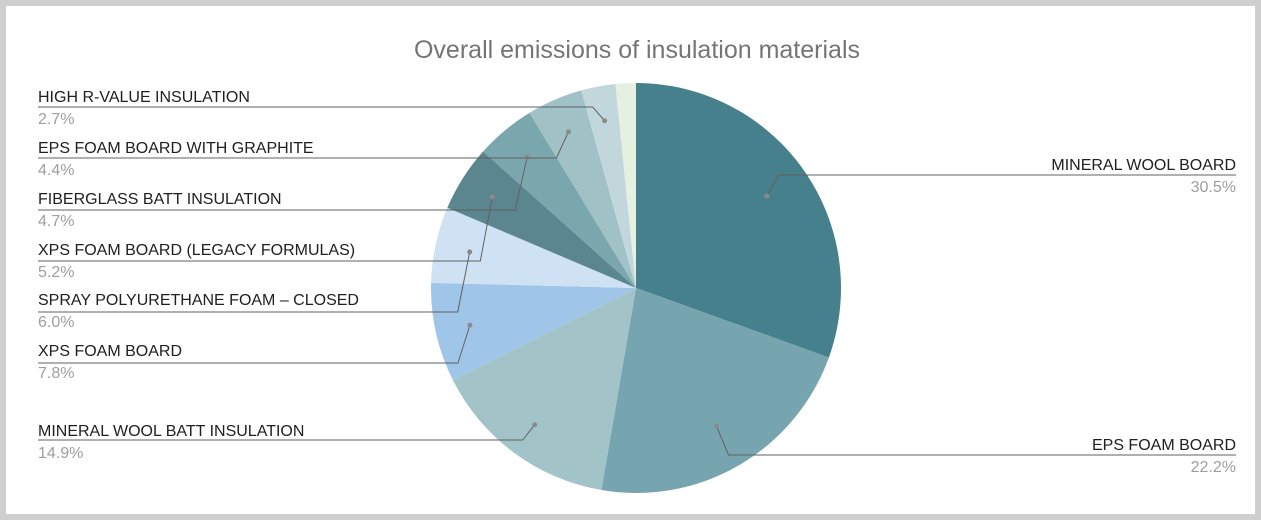 This screenshot has height=520, width=1261. Describe the element at coordinates (110, 351) in the screenshot. I see `slice-label: XPS FOAM BOARD` at that location.